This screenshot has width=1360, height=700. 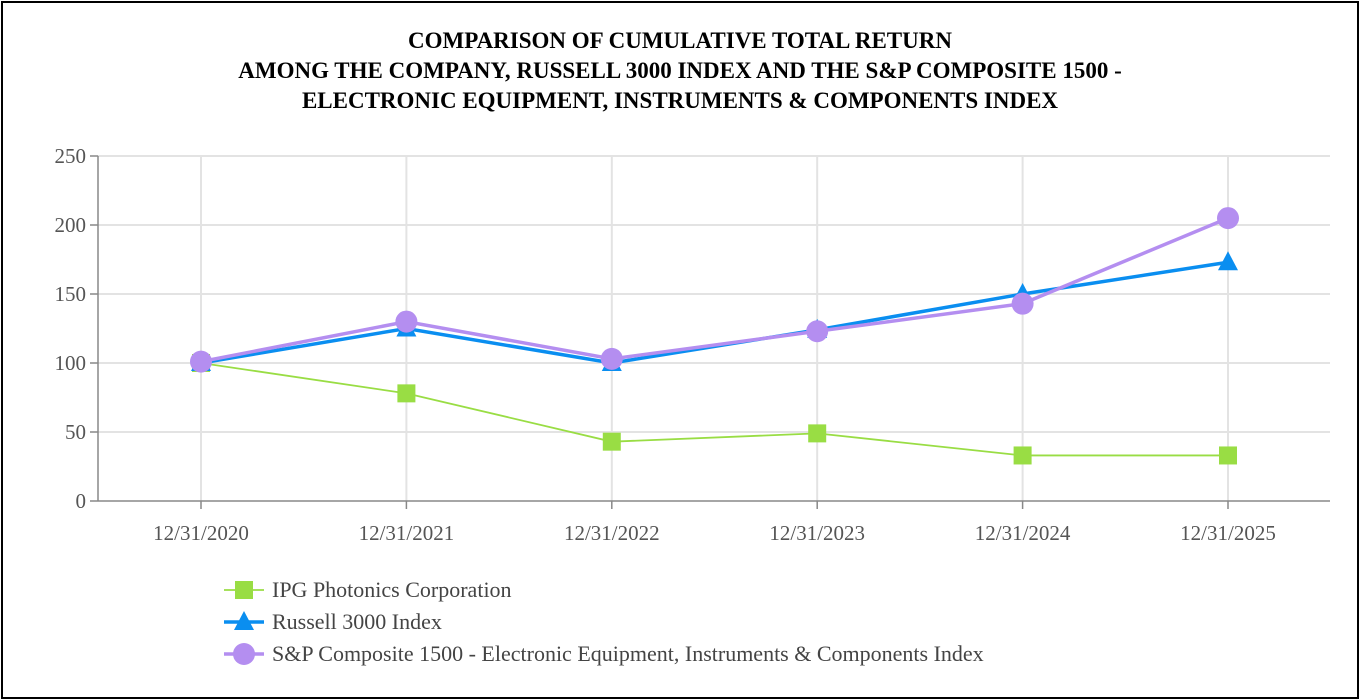 I want to click on title-line-1: COMPARISON OF CUMULATIVE TOTAL RETURN, so click(x=680, y=40).